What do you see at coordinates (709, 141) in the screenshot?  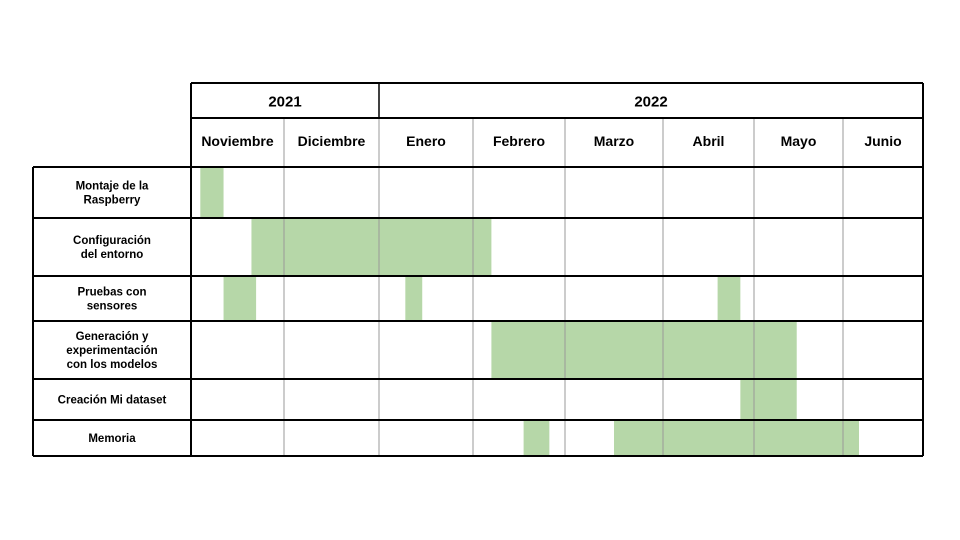 I see `month-label: Abril` at bounding box center [709, 141].